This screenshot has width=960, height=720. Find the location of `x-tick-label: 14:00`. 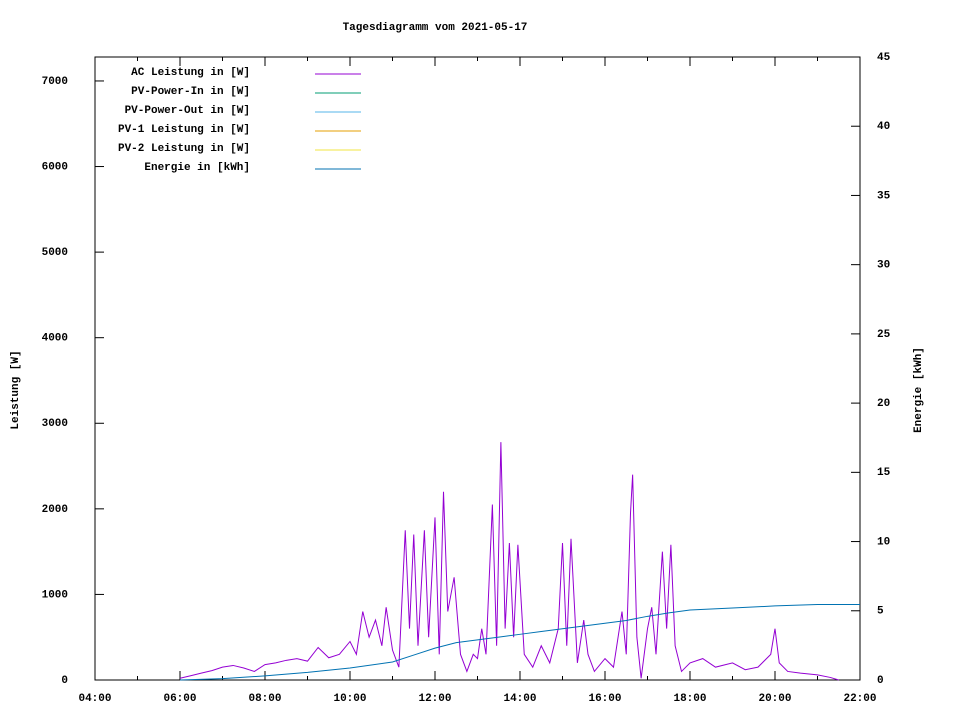

x-tick-label: 14:00 is located at coordinates (519, 699).